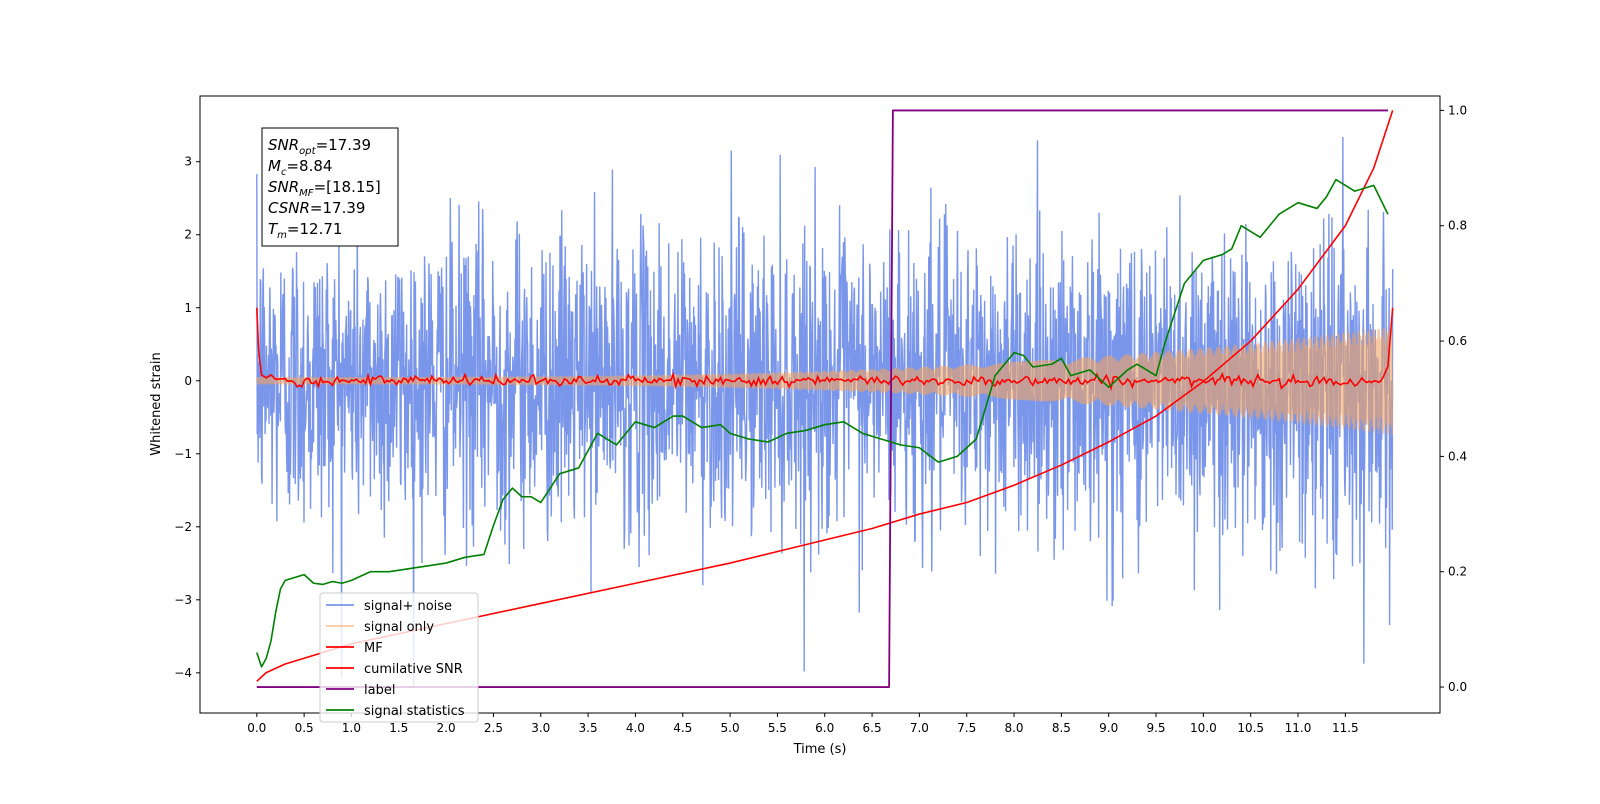 This screenshot has width=1600, height=804. Describe the element at coordinates (399, 627) in the screenshot. I see `legend-label: signal only` at that location.